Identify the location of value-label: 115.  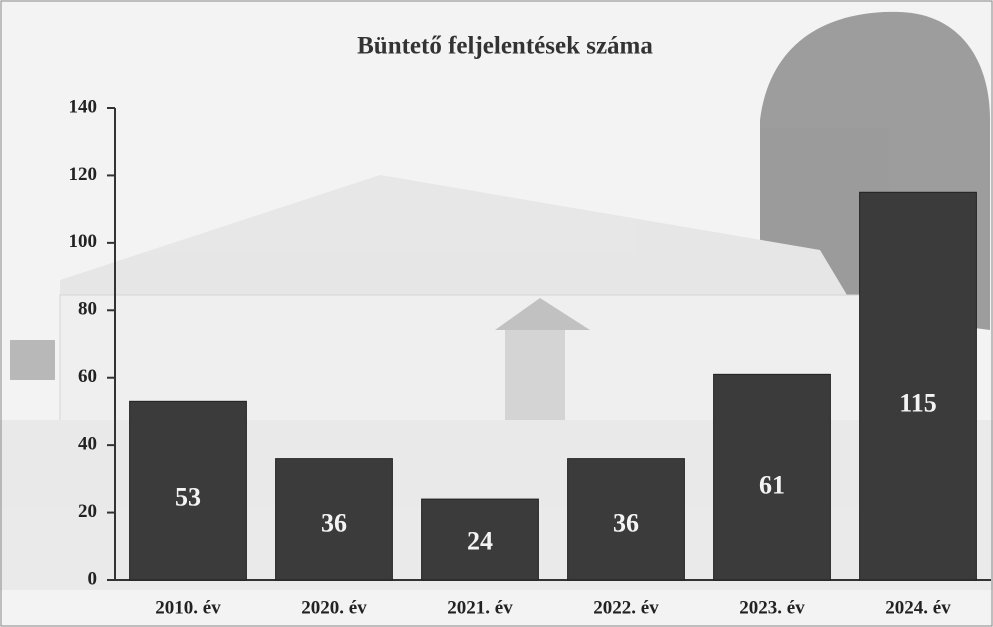
(918, 402).